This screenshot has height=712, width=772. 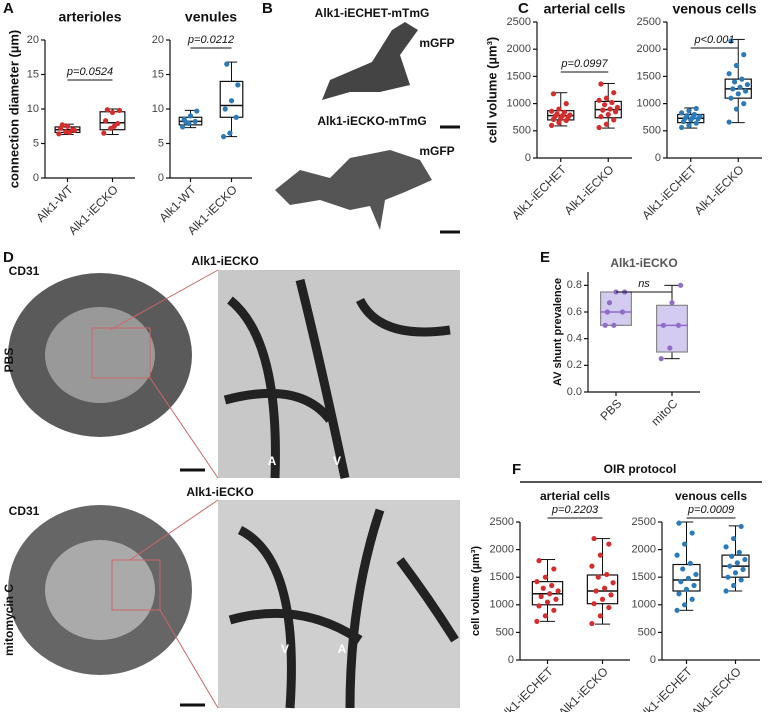 I want to click on y-tick-label: 0.6, so click(x=574, y=312).